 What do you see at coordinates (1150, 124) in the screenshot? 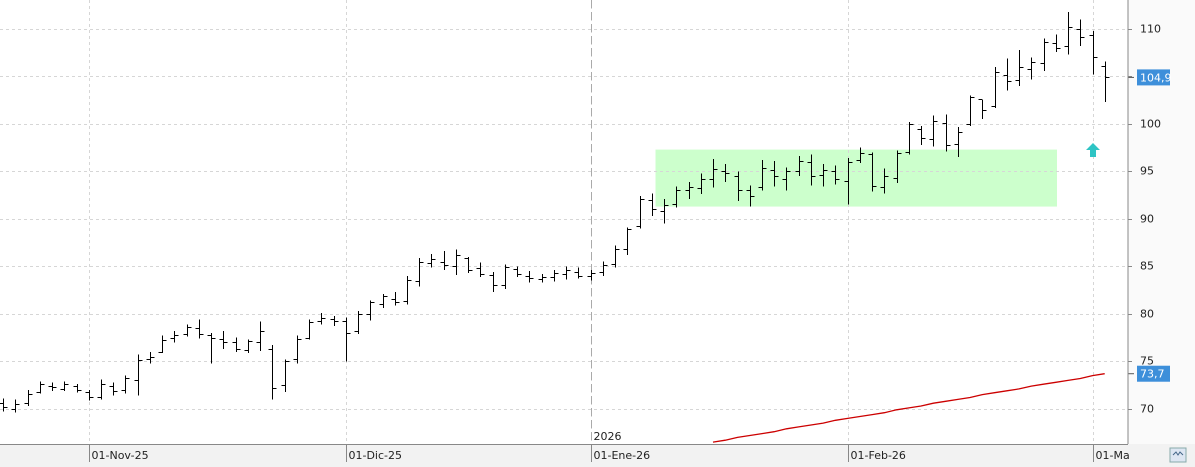
I see `y-tick-label: 100` at bounding box center [1150, 124].